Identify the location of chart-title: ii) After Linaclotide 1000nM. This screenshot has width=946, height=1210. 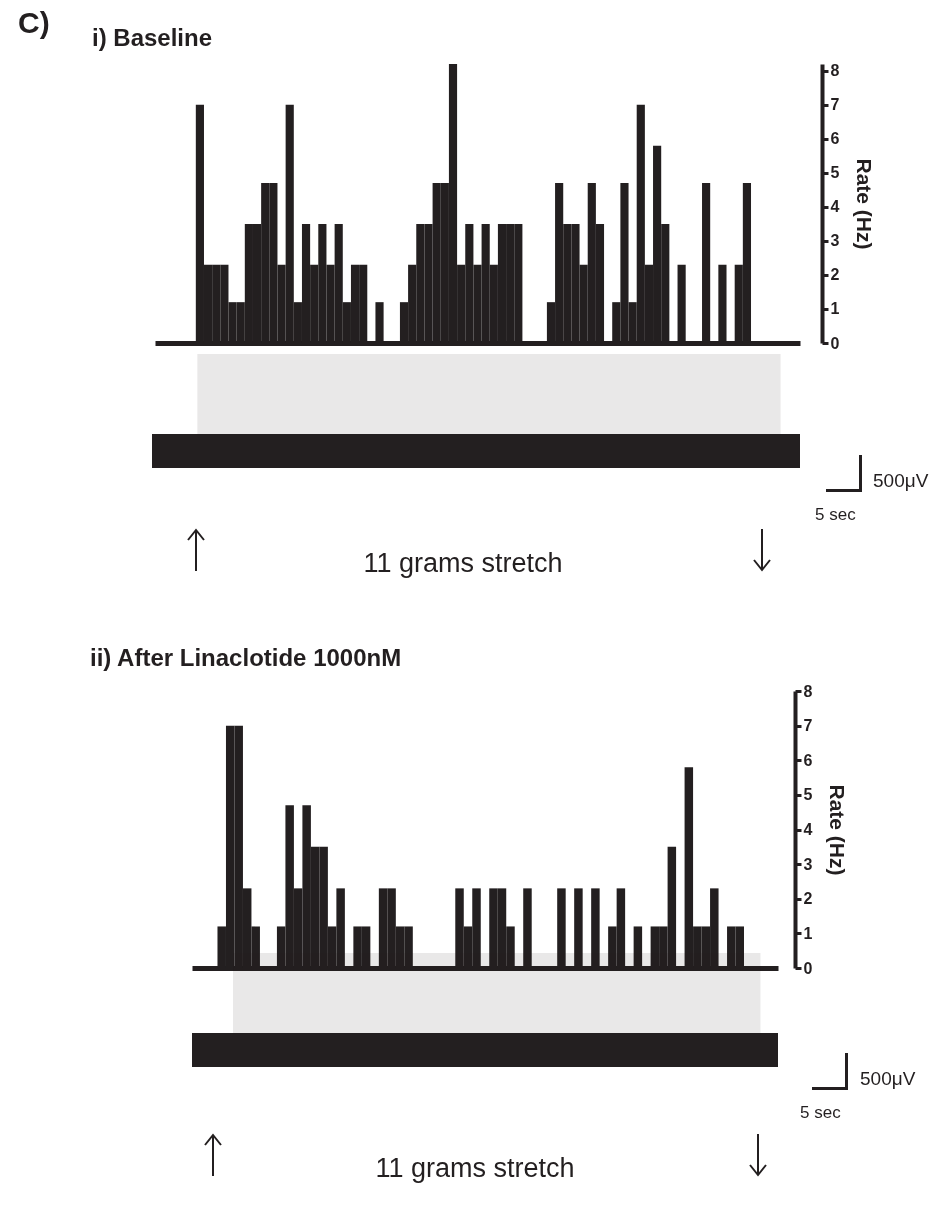
(246, 657).